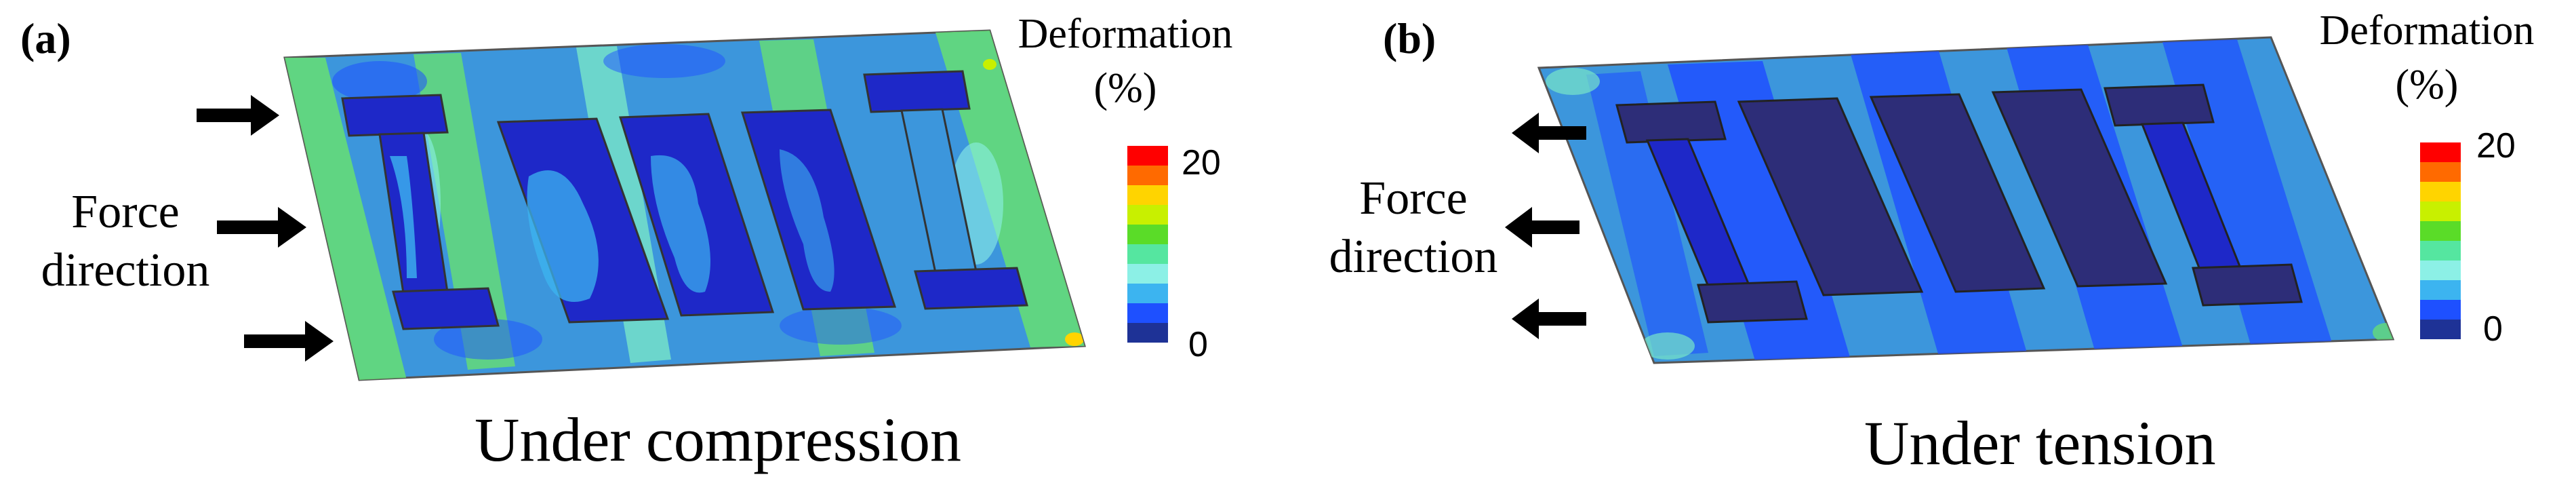  I want to click on legend-title-b: Deformation (%), so click(2427, 57).